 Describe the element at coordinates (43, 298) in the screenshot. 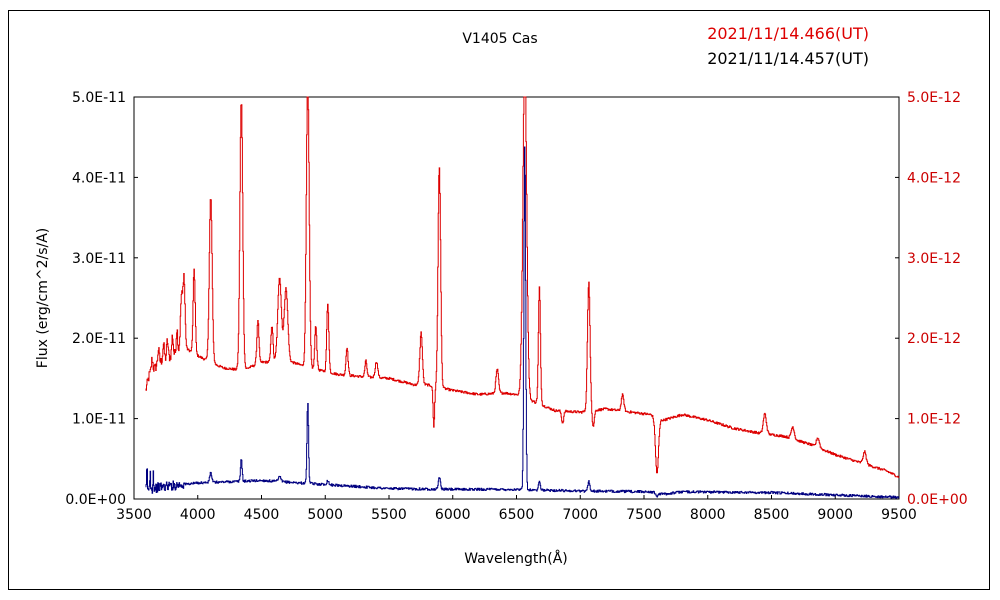

I see `y-axis-label: Flux (erg/cm^2/s/A)` at that location.